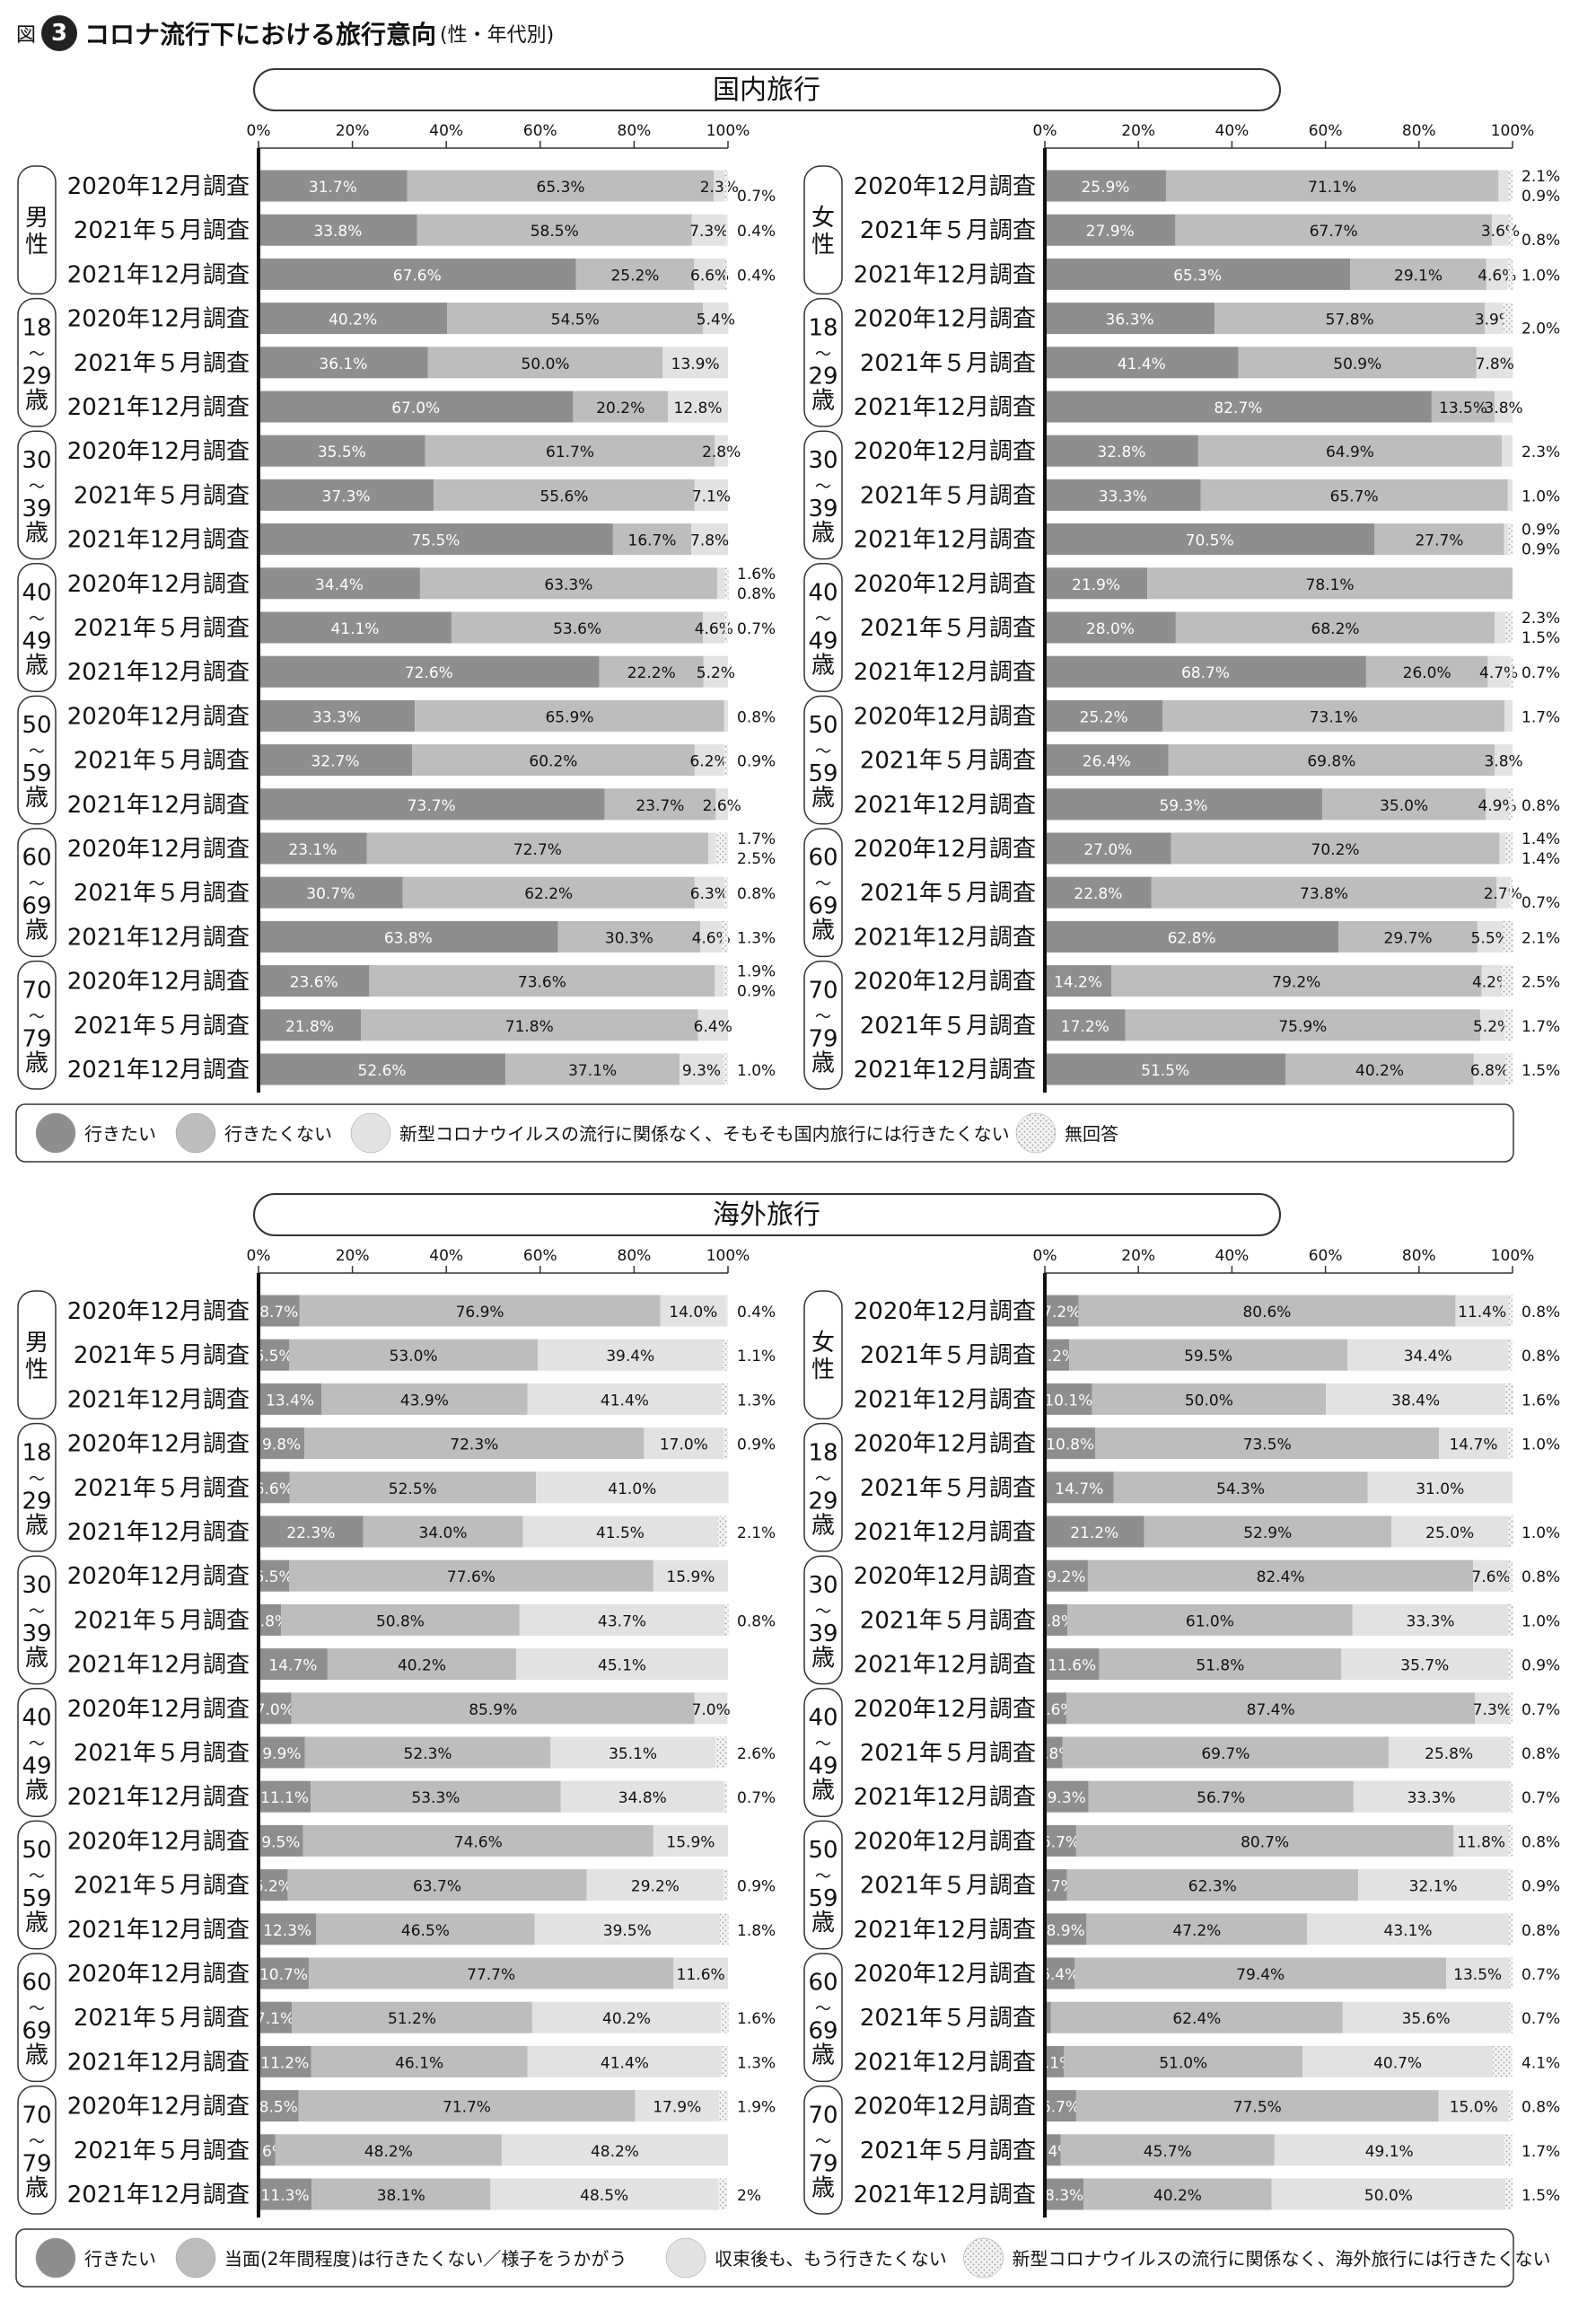  I want to click on data-label: 67.6%, so click(417, 276).